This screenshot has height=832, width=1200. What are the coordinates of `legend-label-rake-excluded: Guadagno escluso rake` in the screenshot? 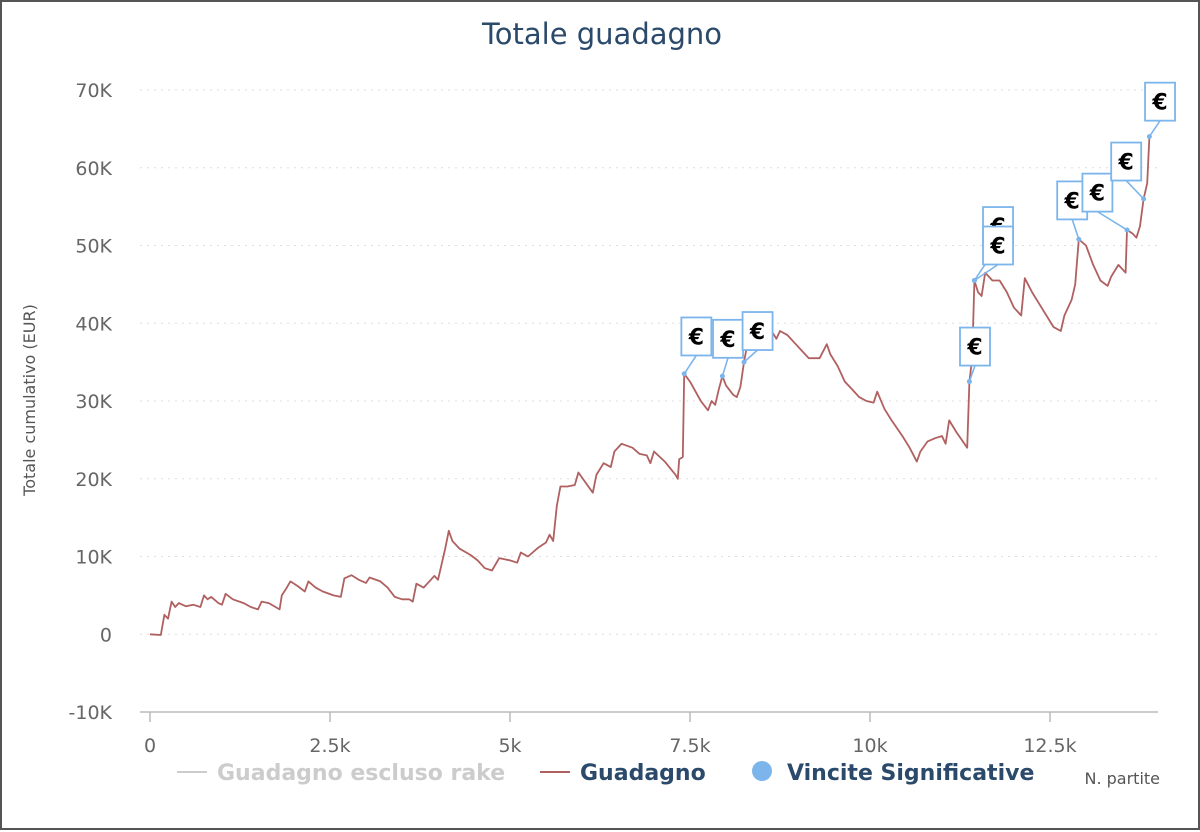 It's located at (361, 773).